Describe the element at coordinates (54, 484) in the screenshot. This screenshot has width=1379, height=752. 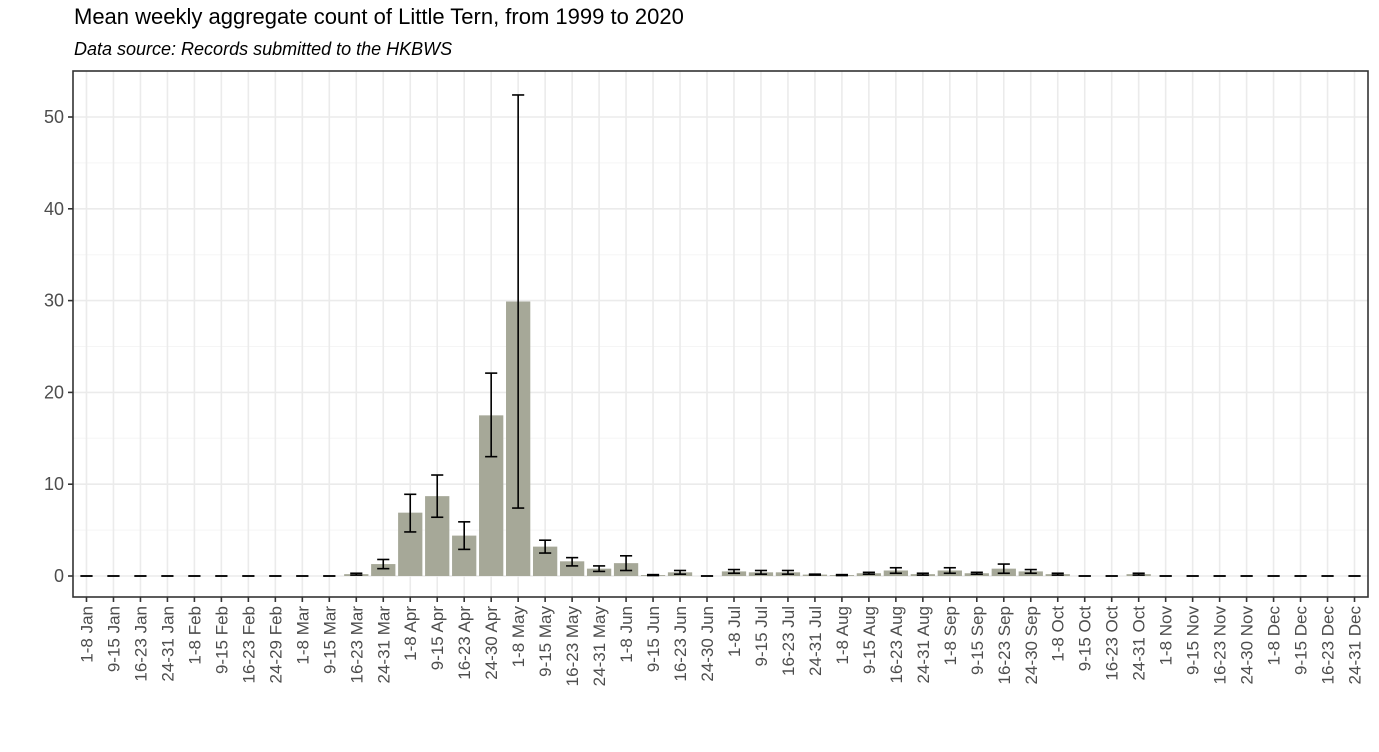
I see `y-tick-label: 10` at that location.